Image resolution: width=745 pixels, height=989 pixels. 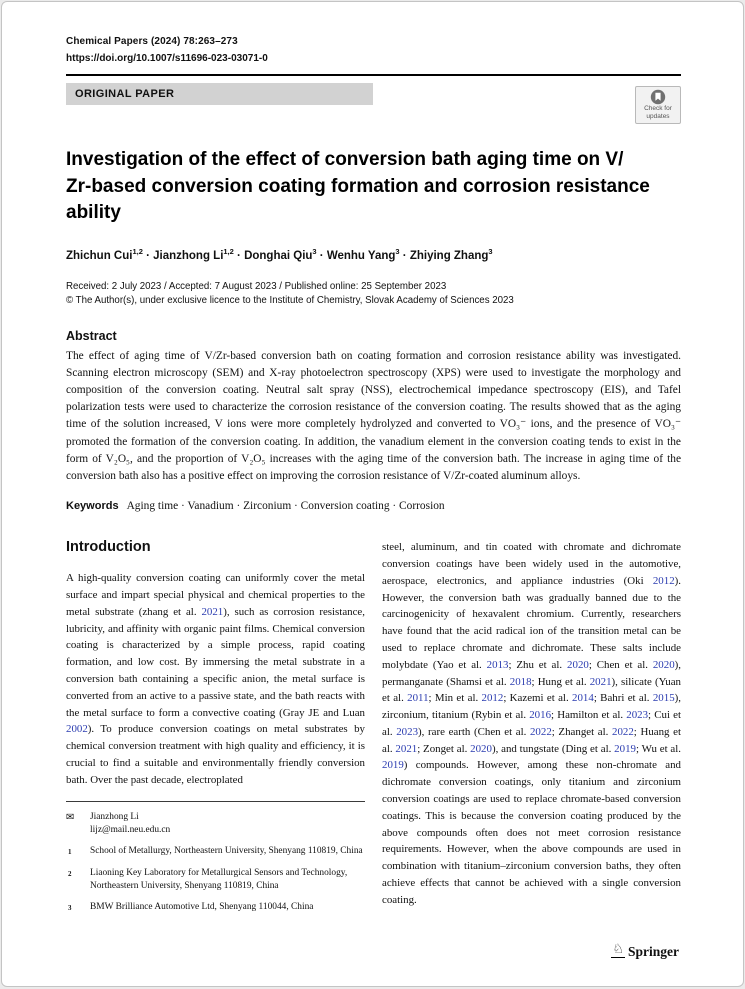 What do you see at coordinates (77, 729) in the screenshot?
I see `citation-link: 2002` at bounding box center [77, 729].